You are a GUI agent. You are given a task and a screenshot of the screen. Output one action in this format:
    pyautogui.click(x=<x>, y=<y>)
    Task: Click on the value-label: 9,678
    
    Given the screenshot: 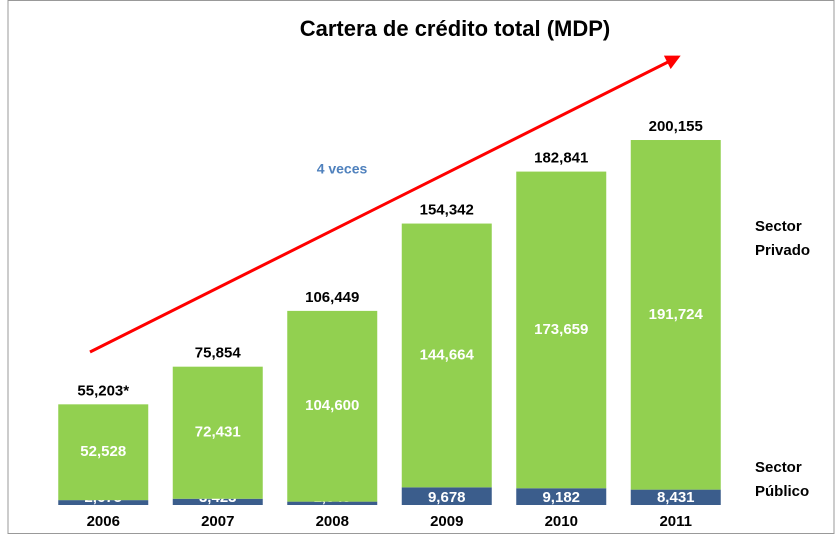 What is the action you would take?
    pyautogui.click(x=447, y=497)
    